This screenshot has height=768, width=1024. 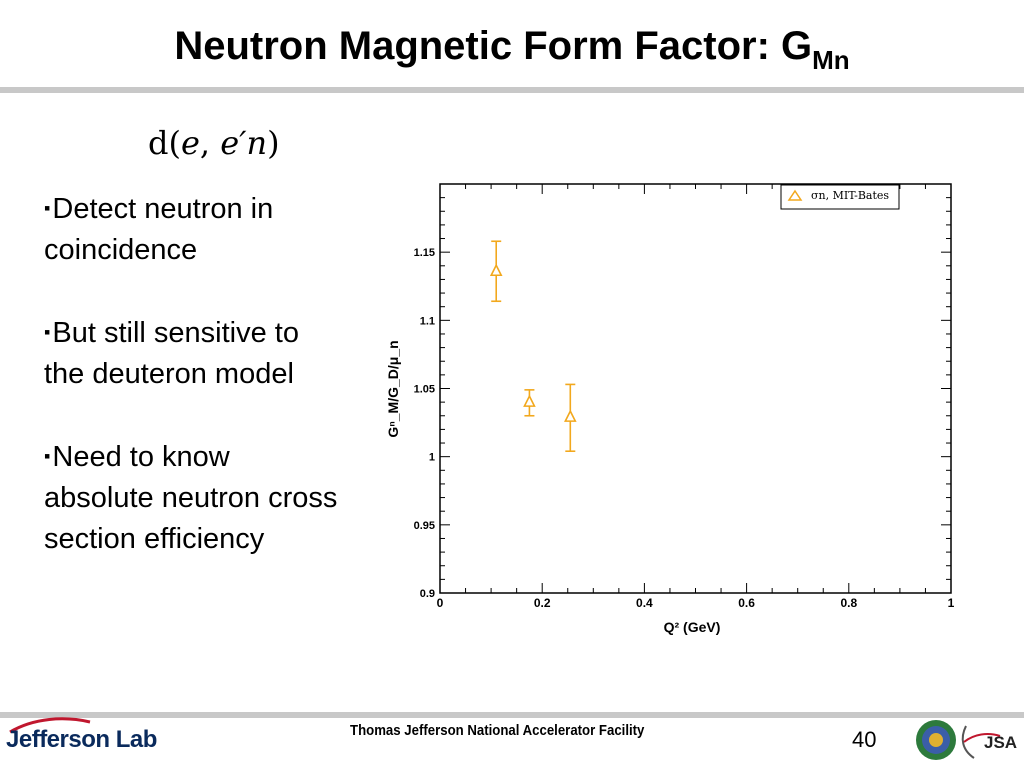 I want to click on title-subscript: Mn, so click(x=831, y=60).